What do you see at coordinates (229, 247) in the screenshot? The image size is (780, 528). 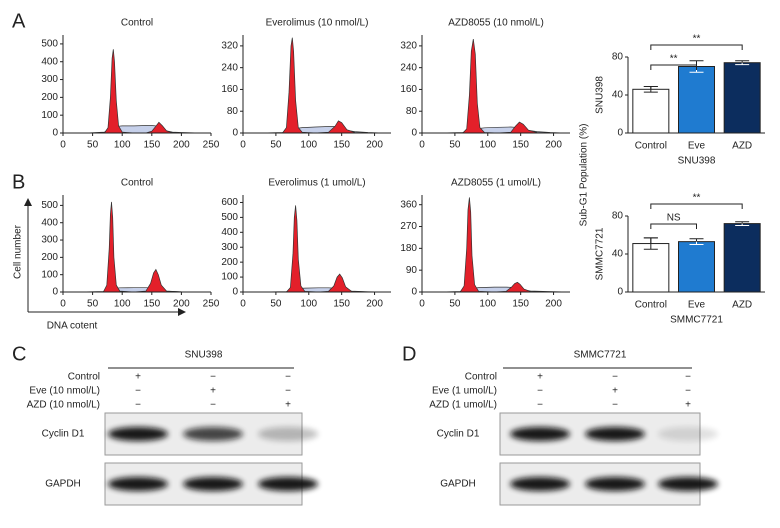 I see `y-tick-label: 300` at bounding box center [229, 247].